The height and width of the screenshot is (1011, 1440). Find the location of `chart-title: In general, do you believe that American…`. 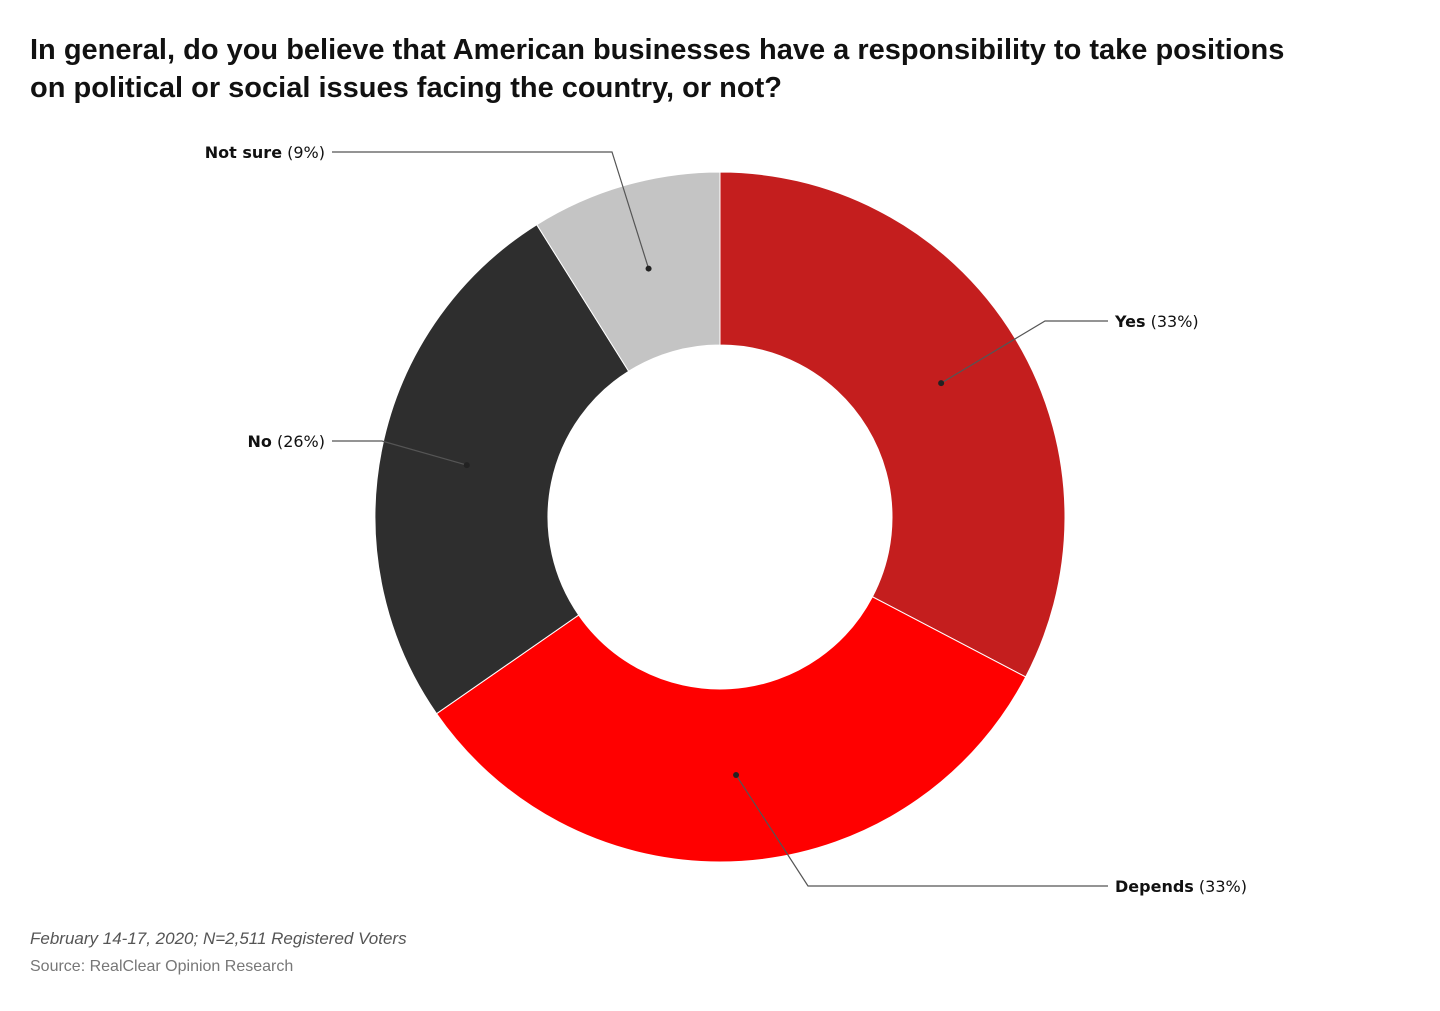

chart-title: In general, do you believe that American… is located at coordinates (720, 69).